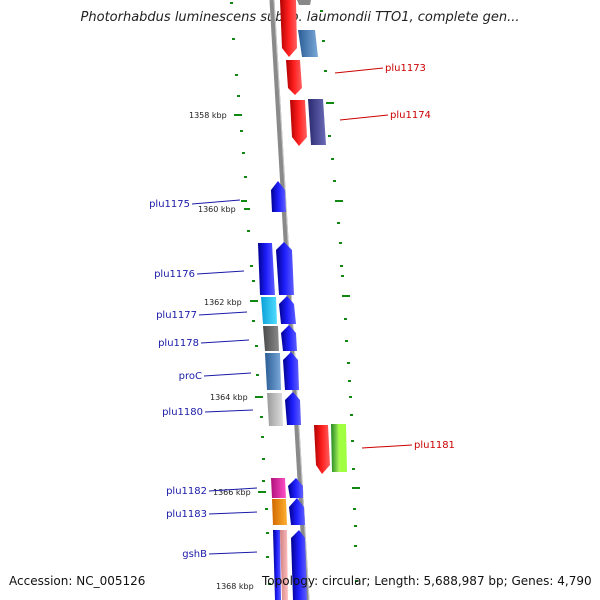  I want to click on gene-plu1174, so click(298, 123).